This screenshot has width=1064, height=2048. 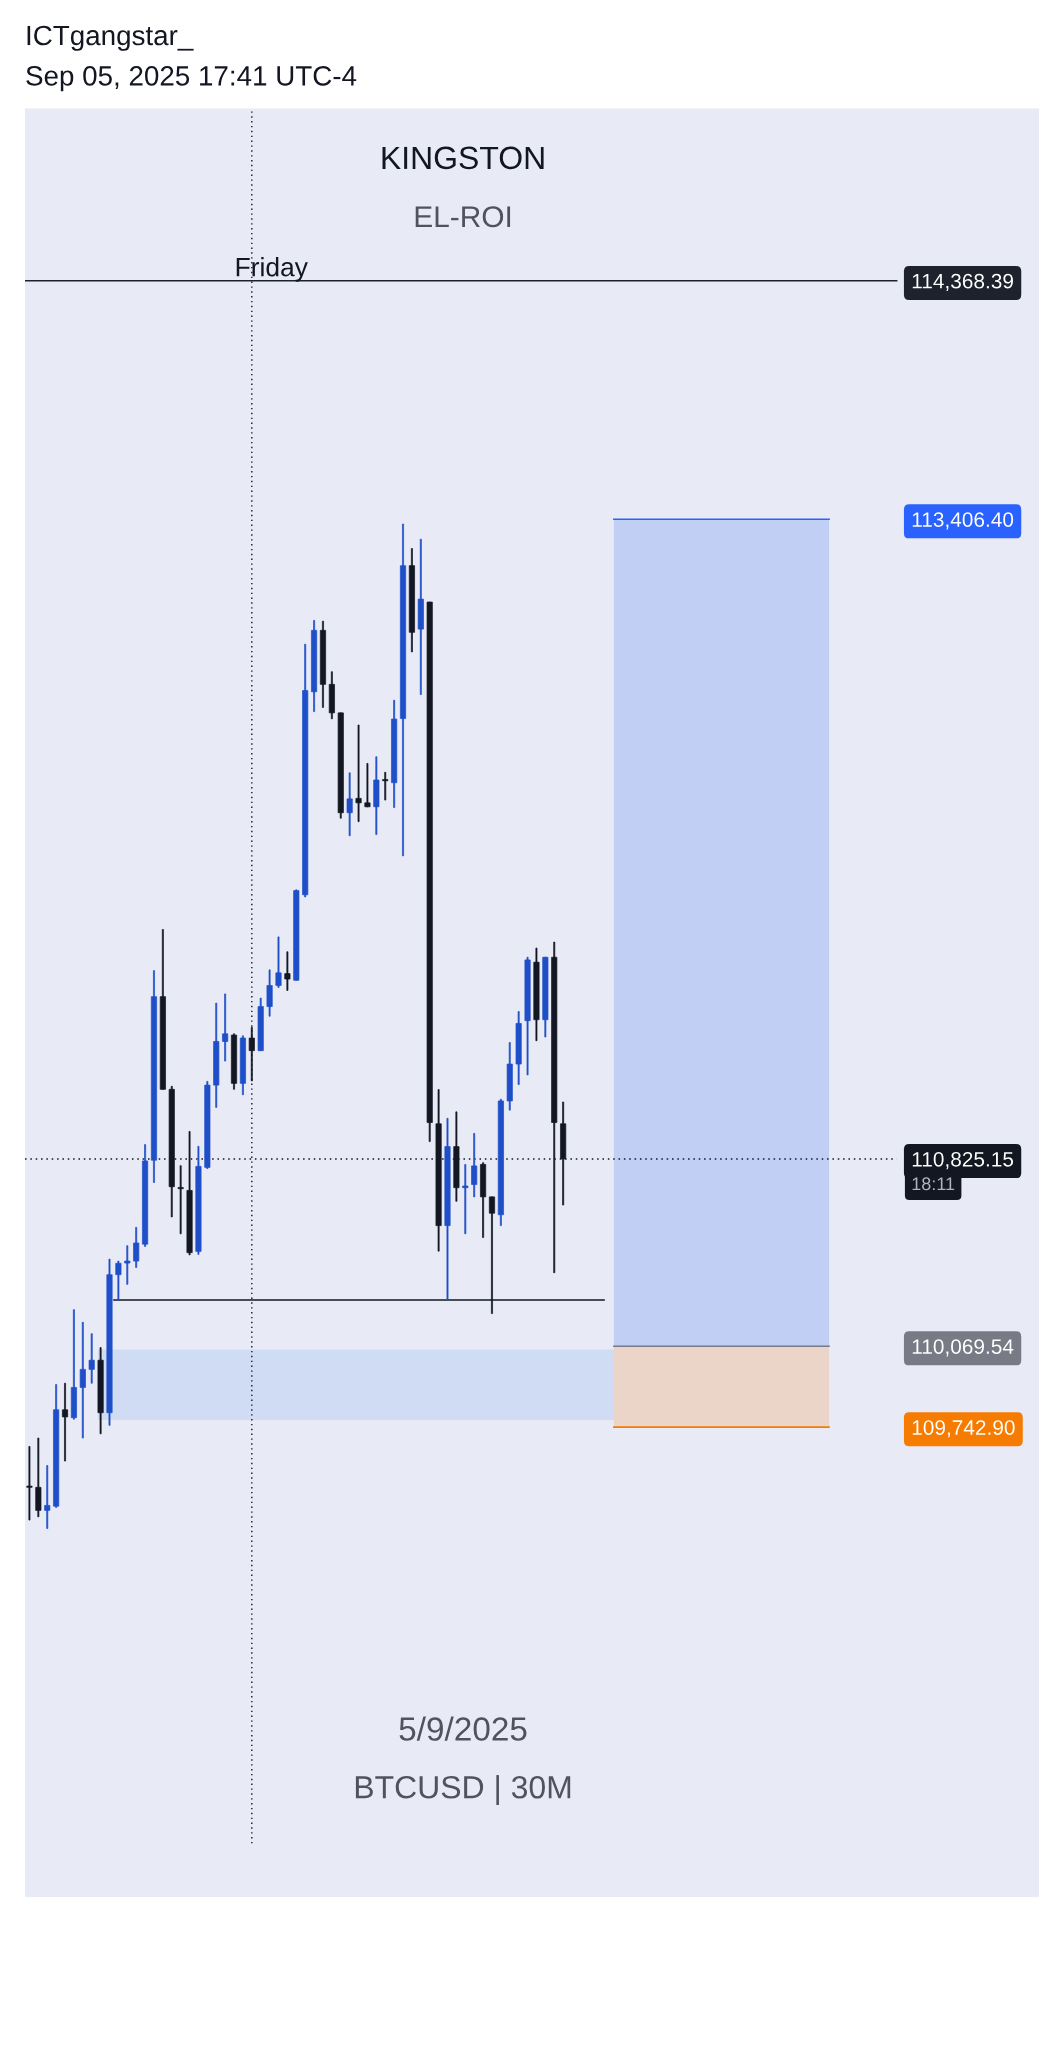 What do you see at coordinates (933, 1184) in the screenshot?
I see `annotation: 18:11` at bounding box center [933, 1184].